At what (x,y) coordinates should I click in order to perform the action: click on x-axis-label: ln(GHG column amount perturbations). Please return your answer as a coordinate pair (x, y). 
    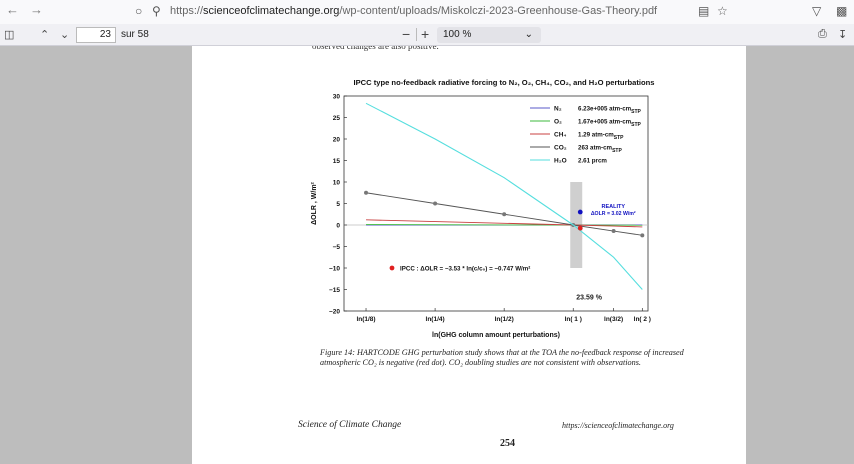
    Looking at the image, I should click on (496, 335).